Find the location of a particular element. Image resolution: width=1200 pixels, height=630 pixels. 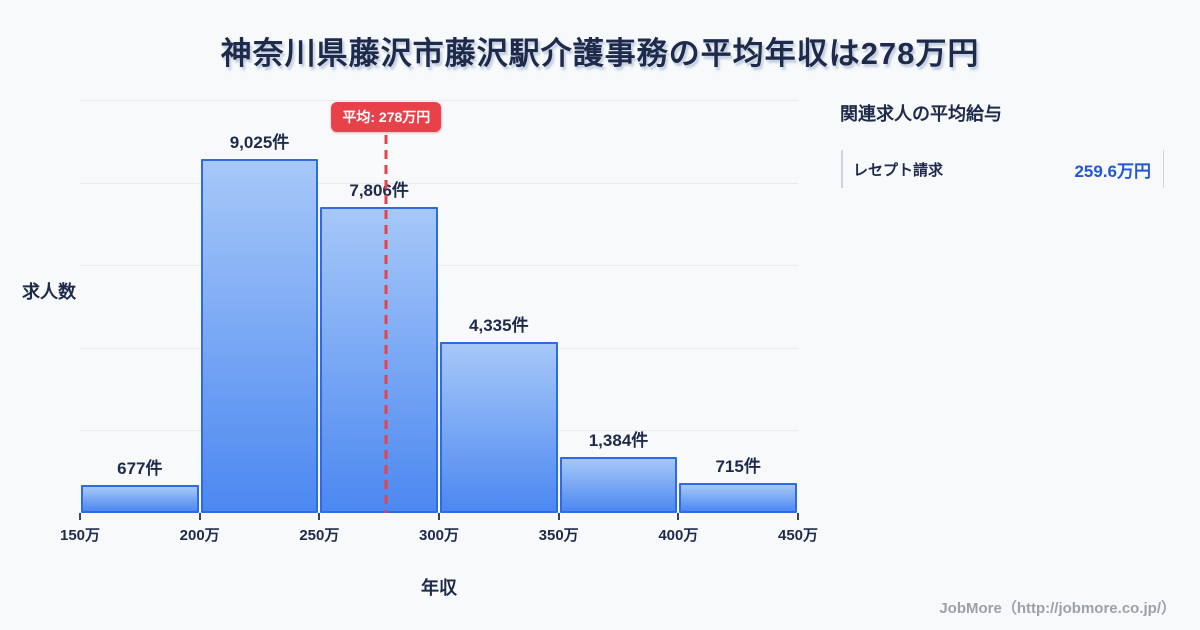

side-panel-title: 関連求人の平均給与 is located at coordinates (921, 114).